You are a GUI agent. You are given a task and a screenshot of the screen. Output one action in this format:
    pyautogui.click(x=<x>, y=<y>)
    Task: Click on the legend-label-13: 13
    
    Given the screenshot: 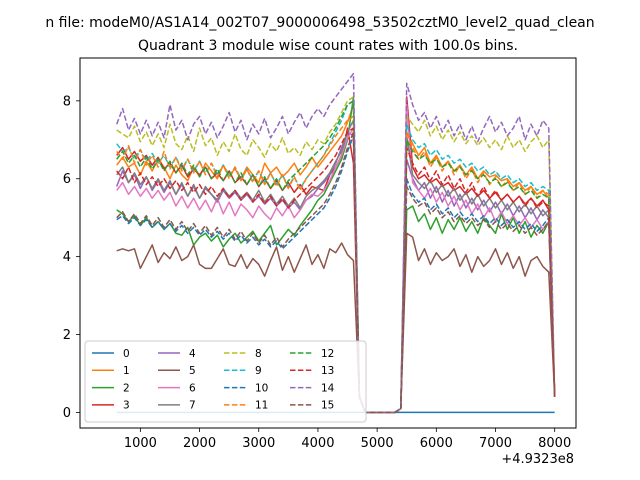 What is the action you would take?
    pyautogui.click(x=327, y=371)
    